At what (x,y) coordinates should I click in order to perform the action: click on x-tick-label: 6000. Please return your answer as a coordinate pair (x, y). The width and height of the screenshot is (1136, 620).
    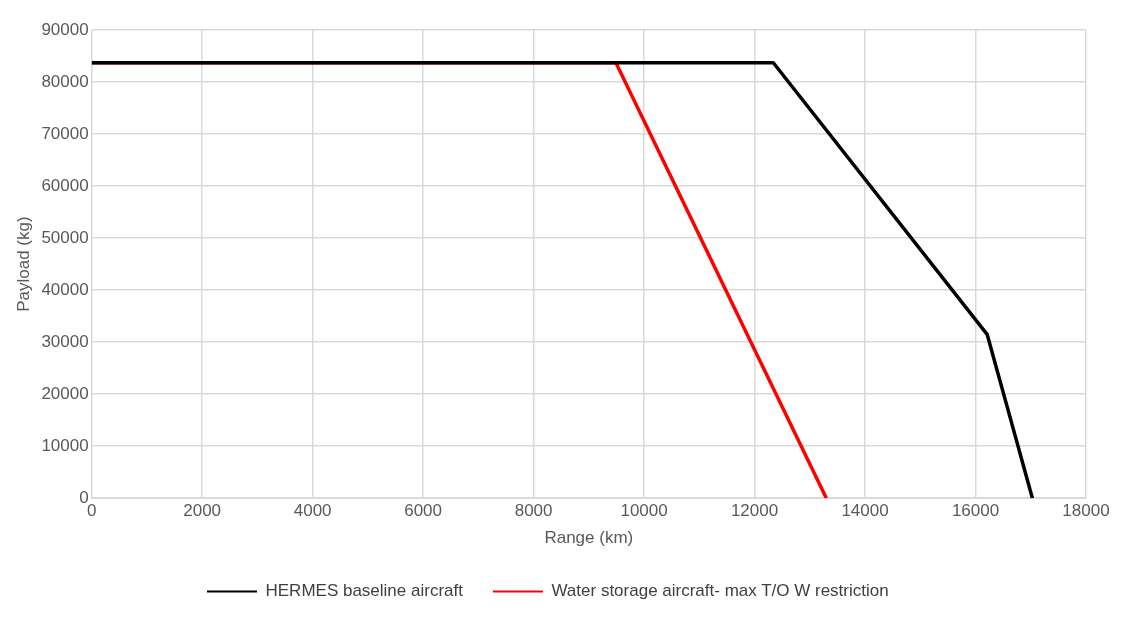
    Looking at the image, I should click on (423, 511).